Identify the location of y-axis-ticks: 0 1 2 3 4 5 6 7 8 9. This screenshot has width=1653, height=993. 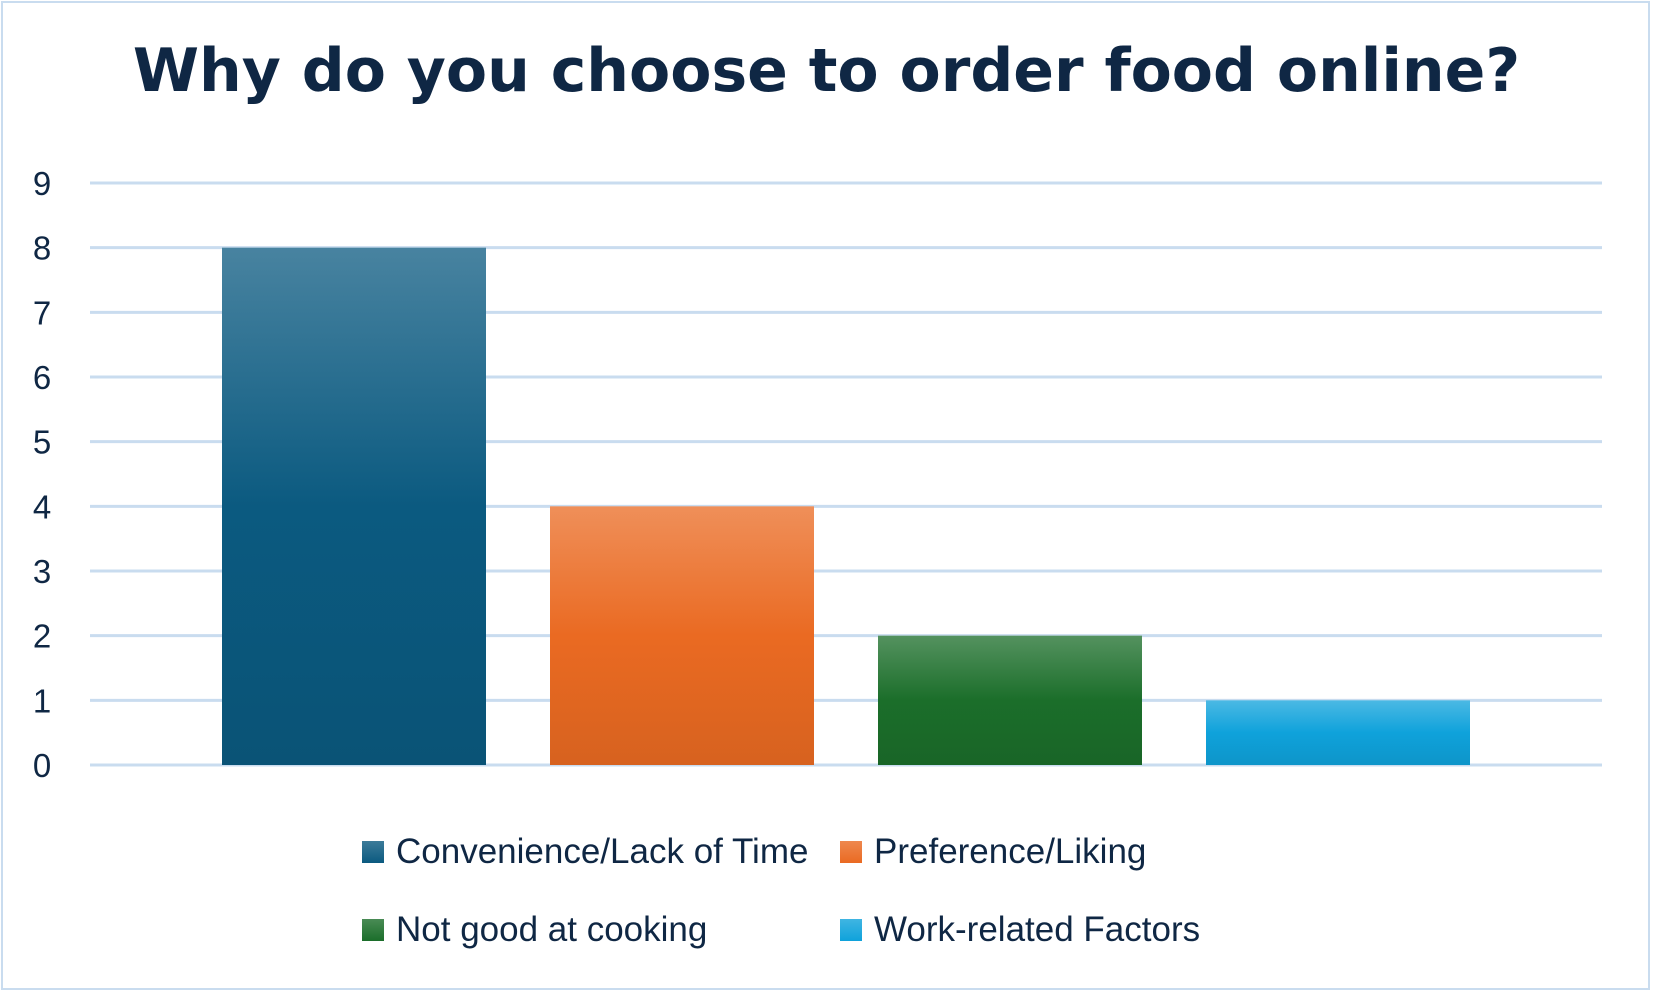
(42, 474).